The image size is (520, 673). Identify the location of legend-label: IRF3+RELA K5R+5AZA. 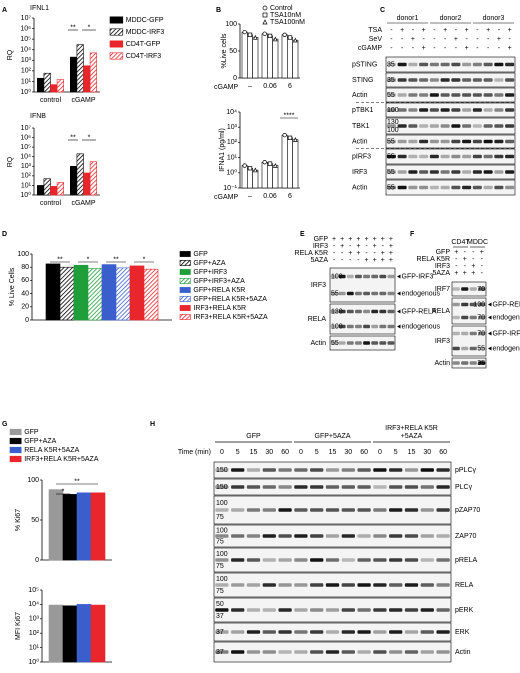
(230, 317).